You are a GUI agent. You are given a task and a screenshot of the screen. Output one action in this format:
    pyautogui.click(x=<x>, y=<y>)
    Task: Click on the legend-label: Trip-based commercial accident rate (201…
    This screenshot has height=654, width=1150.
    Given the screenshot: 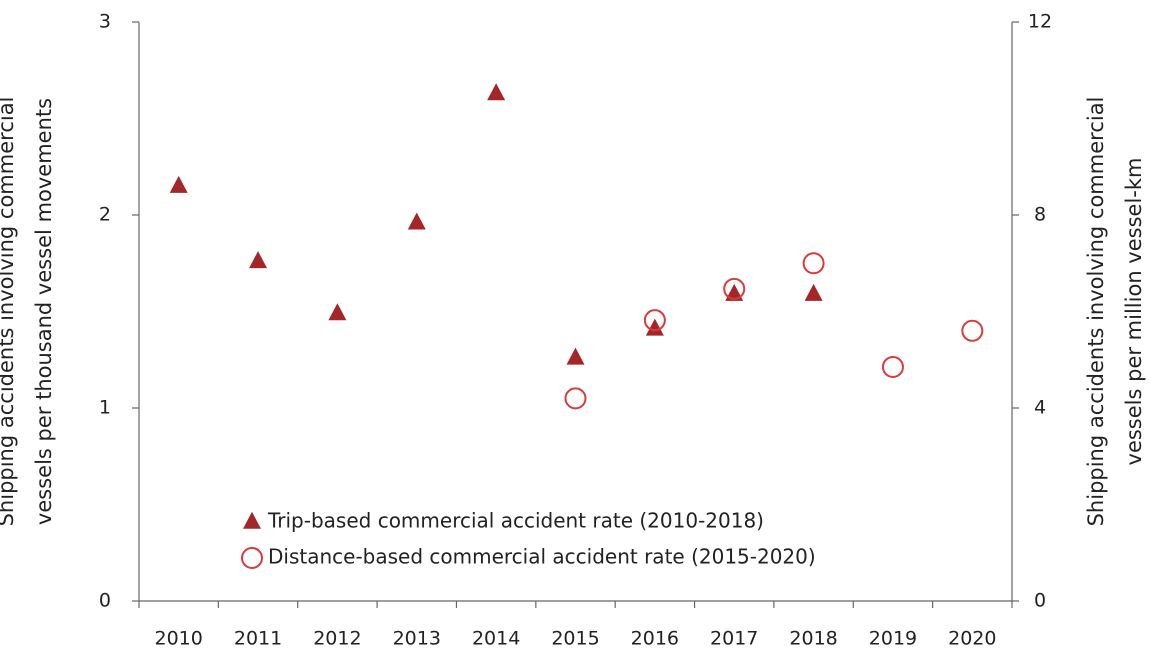 What is the action you would take?
    pyautogui.click(x=515, y=521)
    